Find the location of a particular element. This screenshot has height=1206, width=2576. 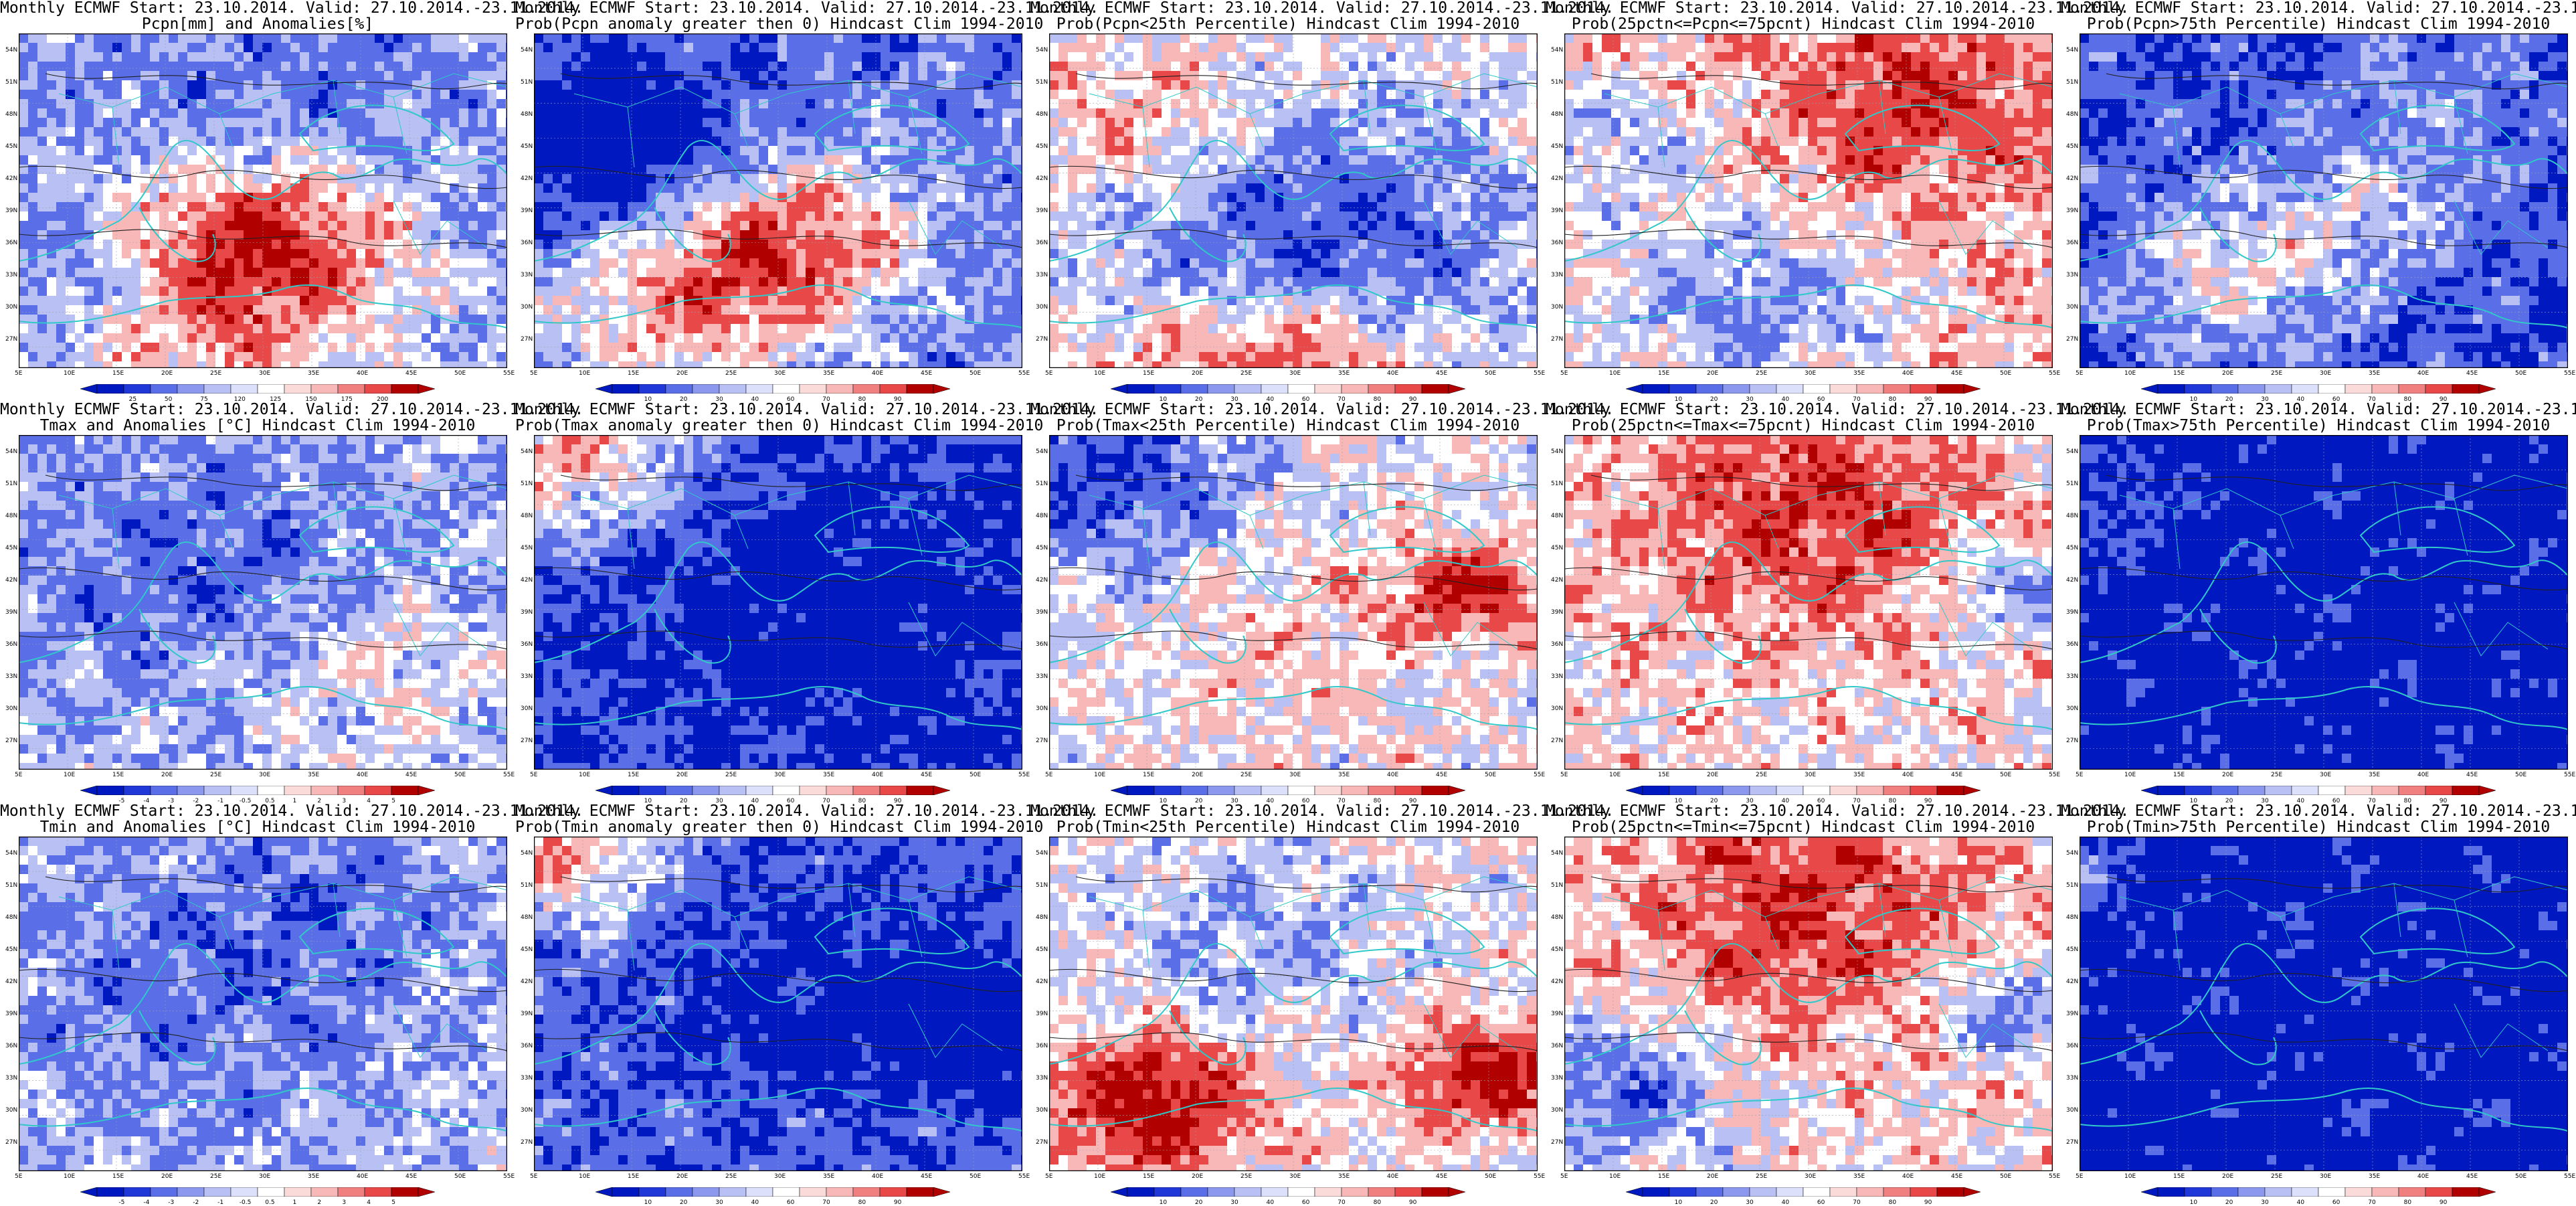

colorbar-tick-label: 70 is located at coordinates (2371, 1202).